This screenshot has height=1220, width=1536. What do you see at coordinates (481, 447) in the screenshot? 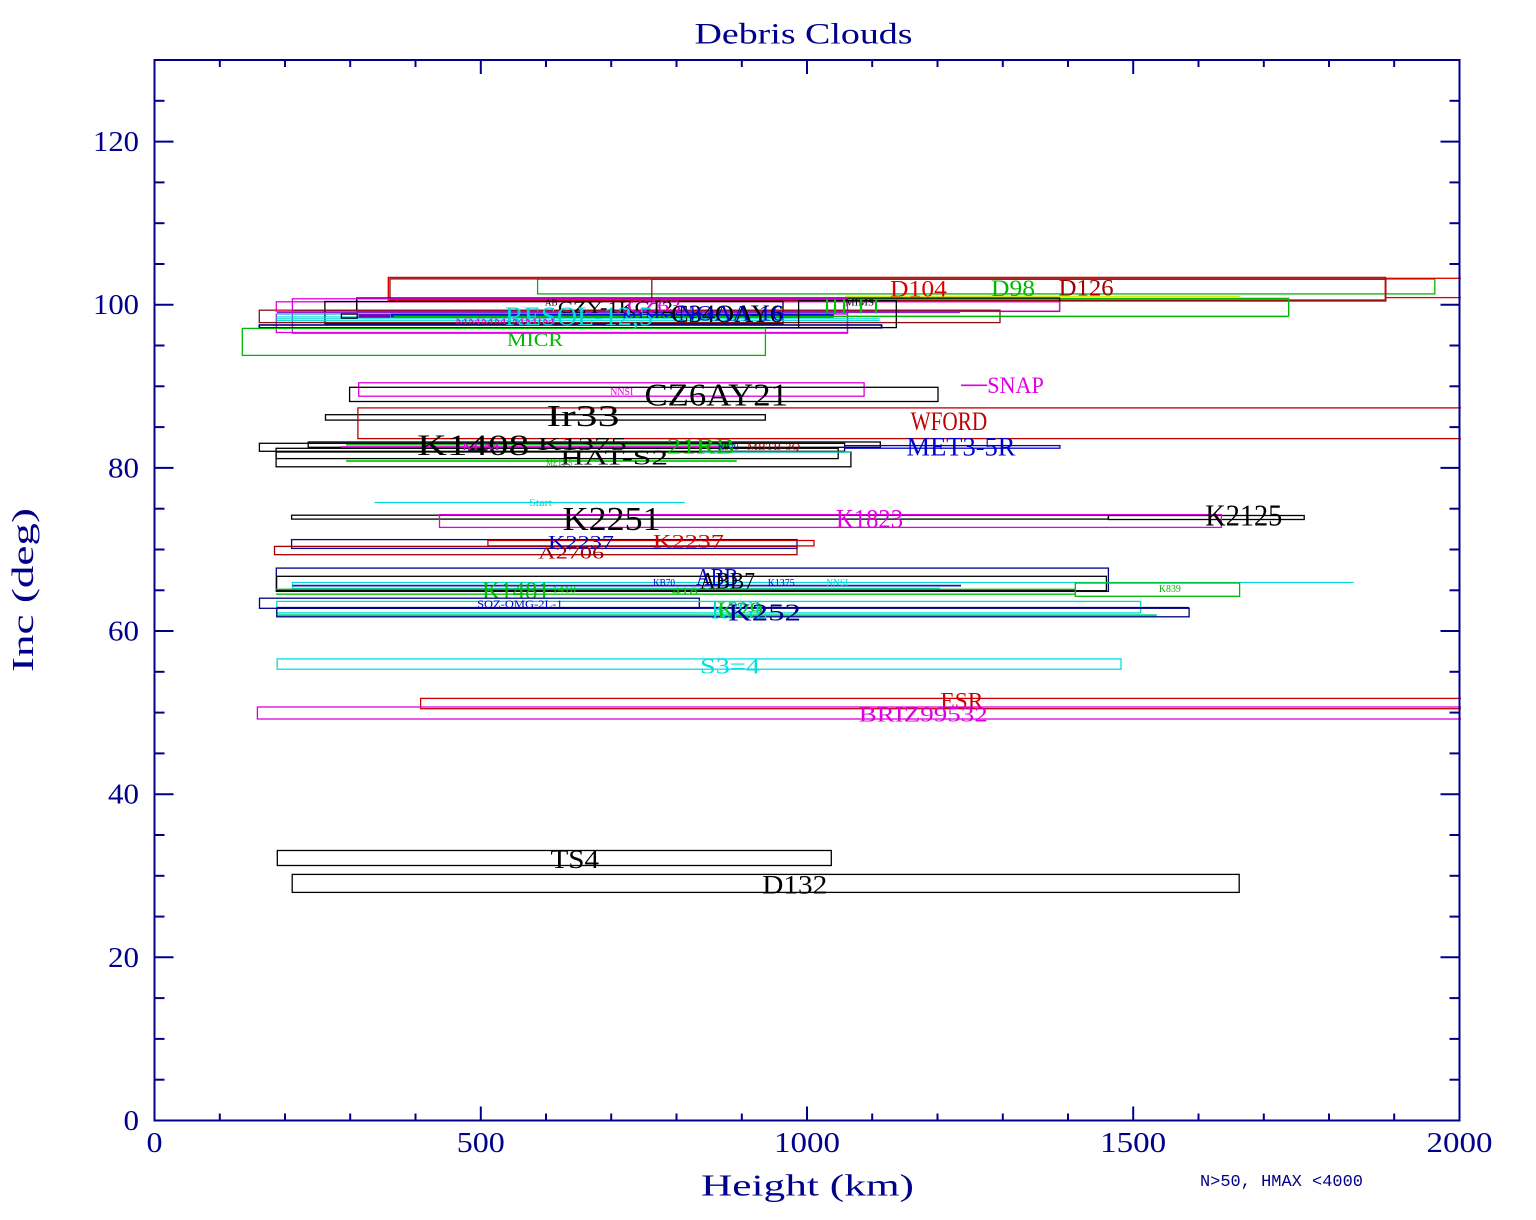
I see `svg-text: M M` at bounding box center [481, 447].